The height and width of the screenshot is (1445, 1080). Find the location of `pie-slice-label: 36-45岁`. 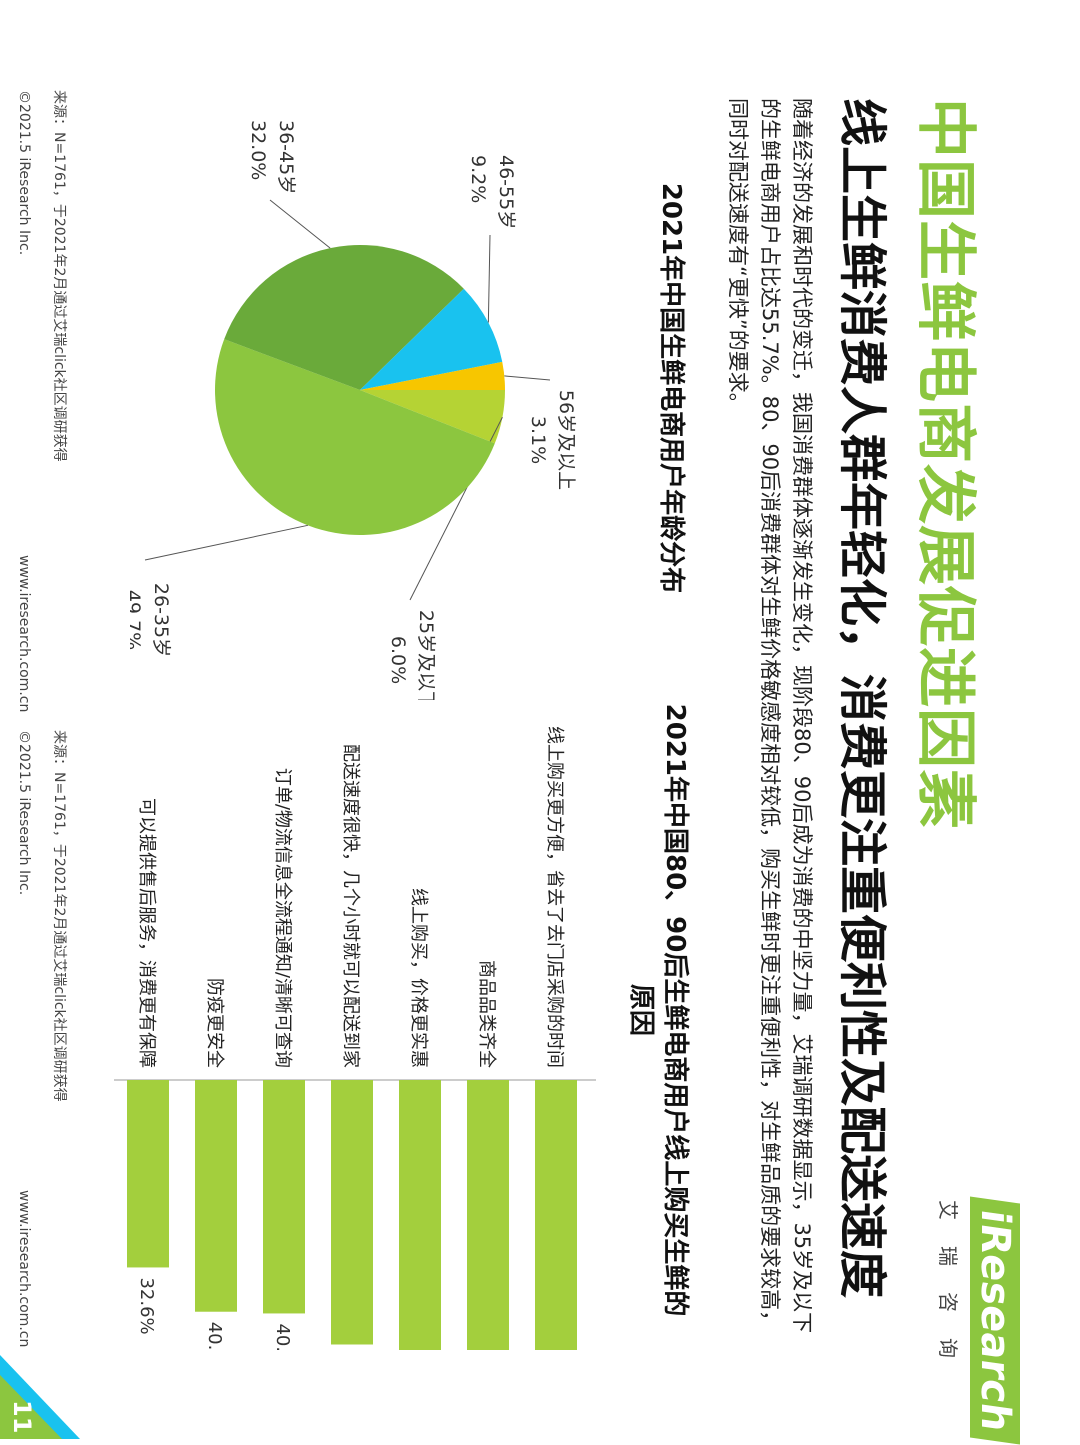

pie-slice-label: 36-45岁 is located at coordinates (286, 157).